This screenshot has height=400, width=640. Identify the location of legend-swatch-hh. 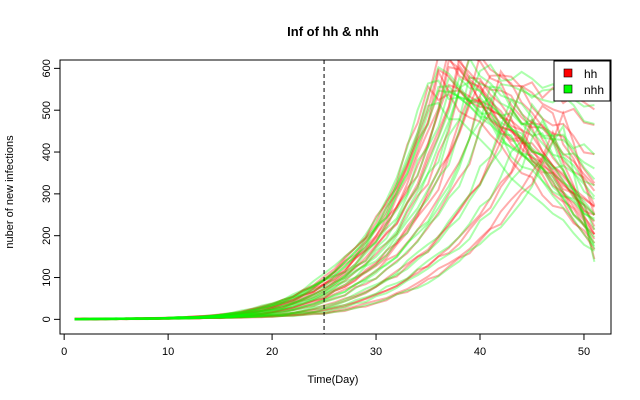
(568, 73).